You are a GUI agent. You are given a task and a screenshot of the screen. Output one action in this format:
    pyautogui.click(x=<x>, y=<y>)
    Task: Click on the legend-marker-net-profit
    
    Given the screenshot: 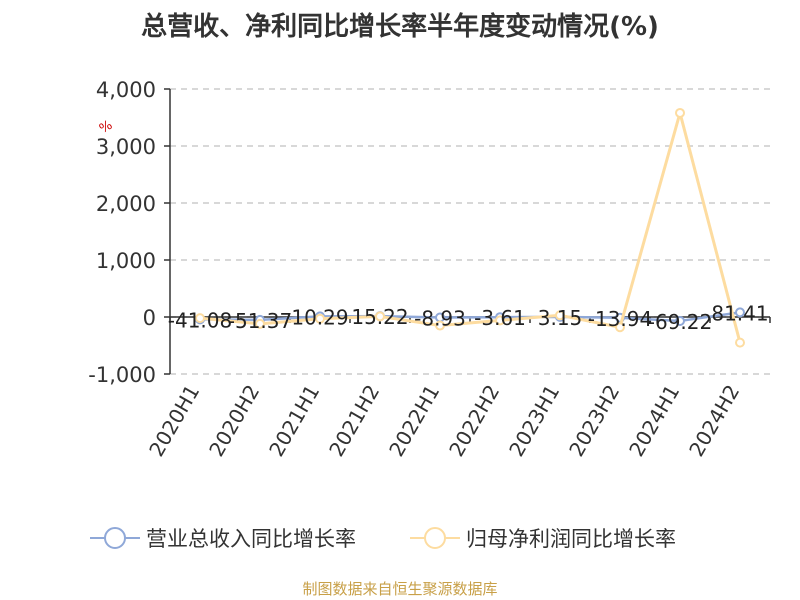 What is the action you would take?
    pyautogui.click(x=435, y=538)
    